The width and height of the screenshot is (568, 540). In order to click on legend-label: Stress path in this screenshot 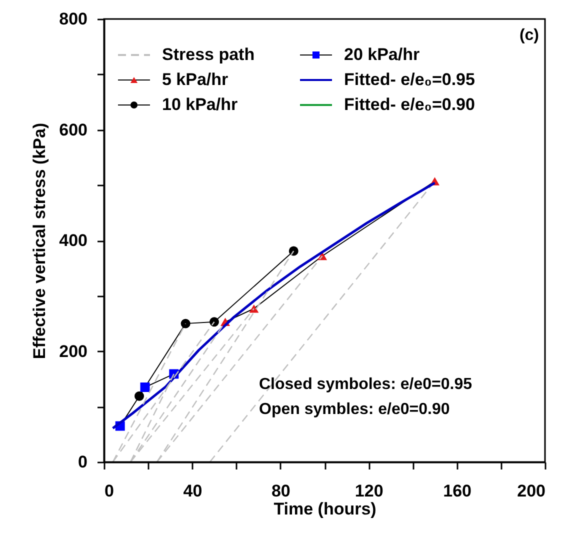, I will do `click(208, 54)`.